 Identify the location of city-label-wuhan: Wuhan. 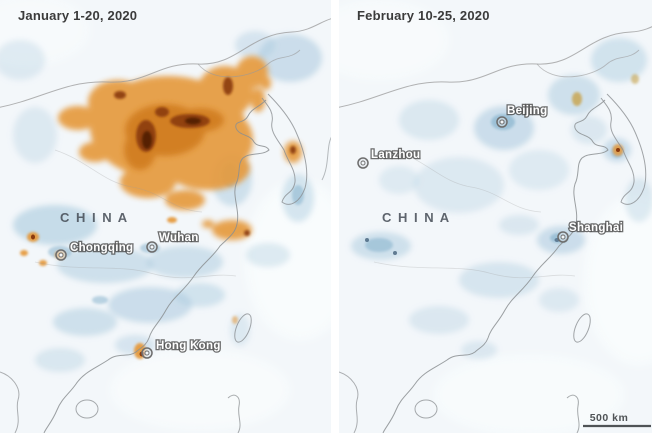
(179, 238).